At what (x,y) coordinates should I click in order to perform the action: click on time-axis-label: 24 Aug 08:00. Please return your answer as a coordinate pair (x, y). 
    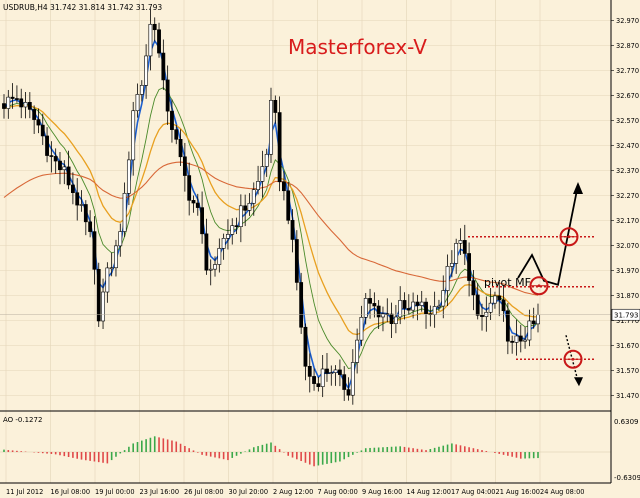
    Looking at the image, I should click on (562, 492).